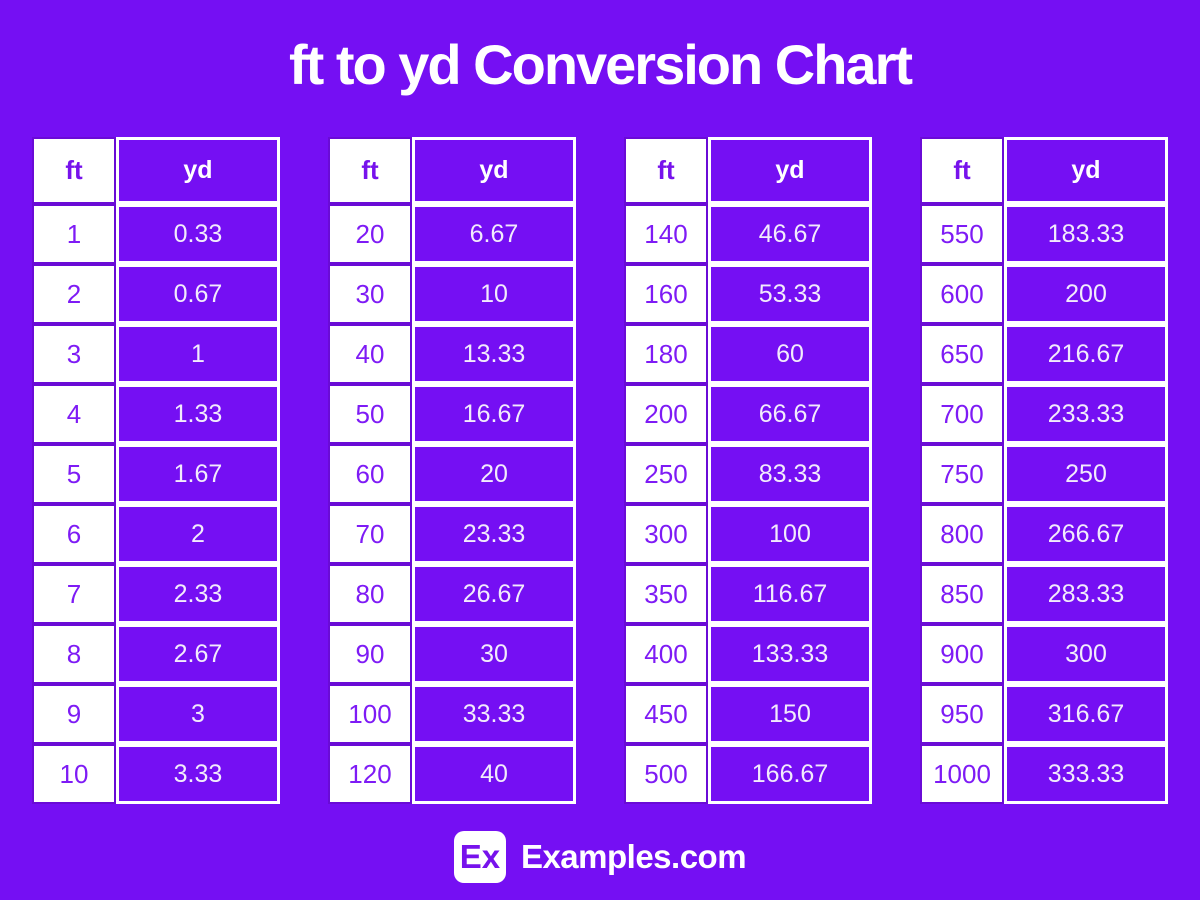  I want to click on yd-column: yd 6.67 10 13.33 16.67 20 23.33 26.67 30 33.33 40, so click(494, 470).